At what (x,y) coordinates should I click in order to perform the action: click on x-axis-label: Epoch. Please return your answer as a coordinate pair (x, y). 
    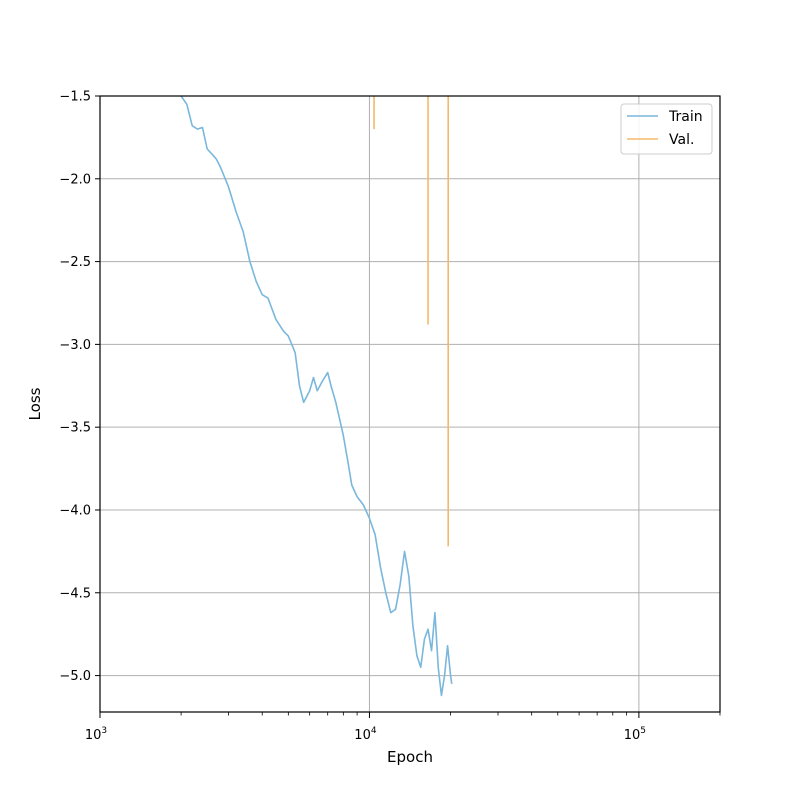
    Looking at the image, I should click on (410, 757).